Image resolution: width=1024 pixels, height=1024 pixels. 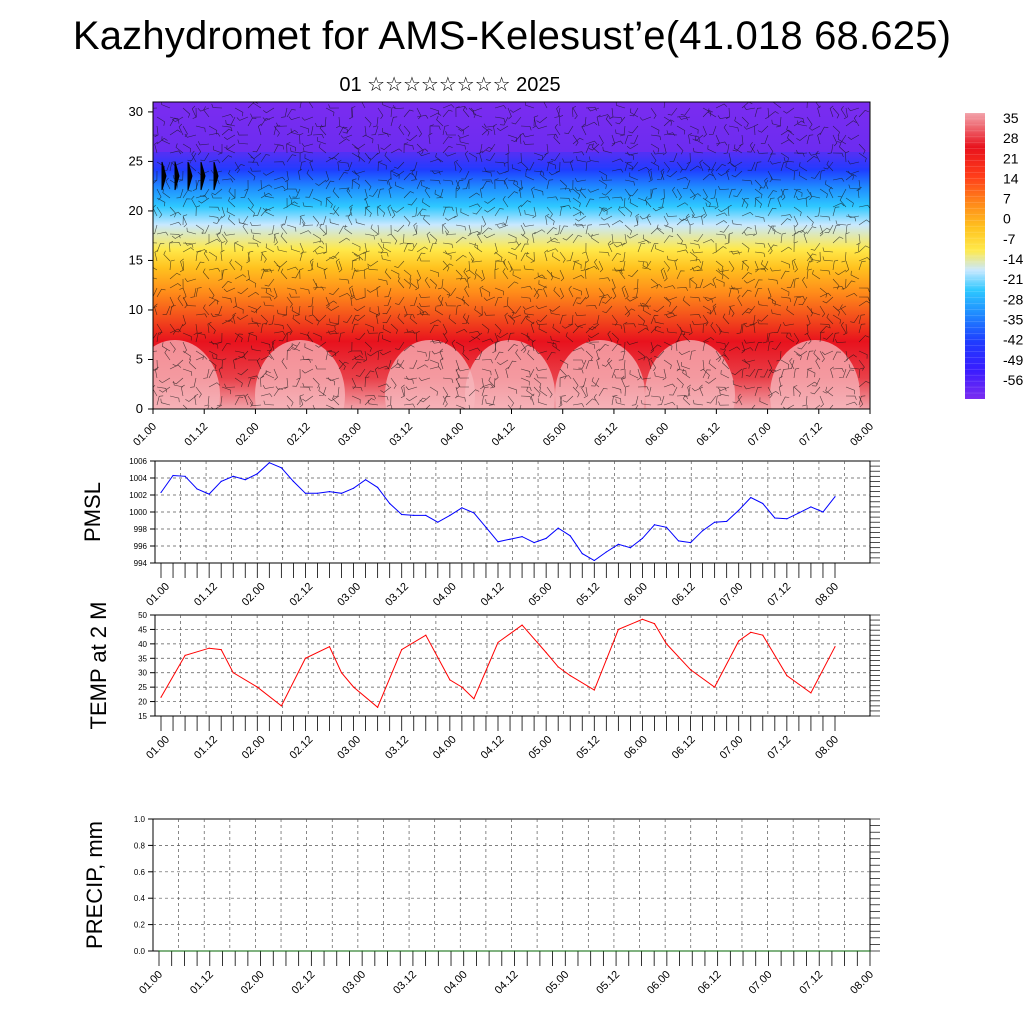 I want to click on temp2m-x-tick-label: 01.12, so click(x=206, y=748).